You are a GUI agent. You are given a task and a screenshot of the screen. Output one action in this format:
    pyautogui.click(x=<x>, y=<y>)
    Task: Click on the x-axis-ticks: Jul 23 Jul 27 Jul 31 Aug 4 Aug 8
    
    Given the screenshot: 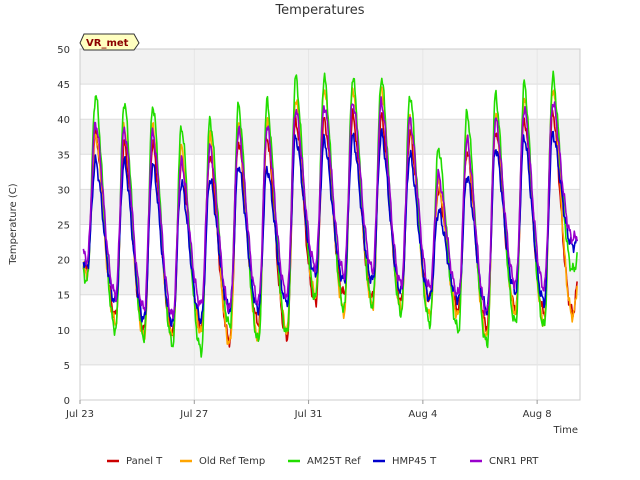 What is the action you would take?
    pyautogui.click(x=308, y=410)
    